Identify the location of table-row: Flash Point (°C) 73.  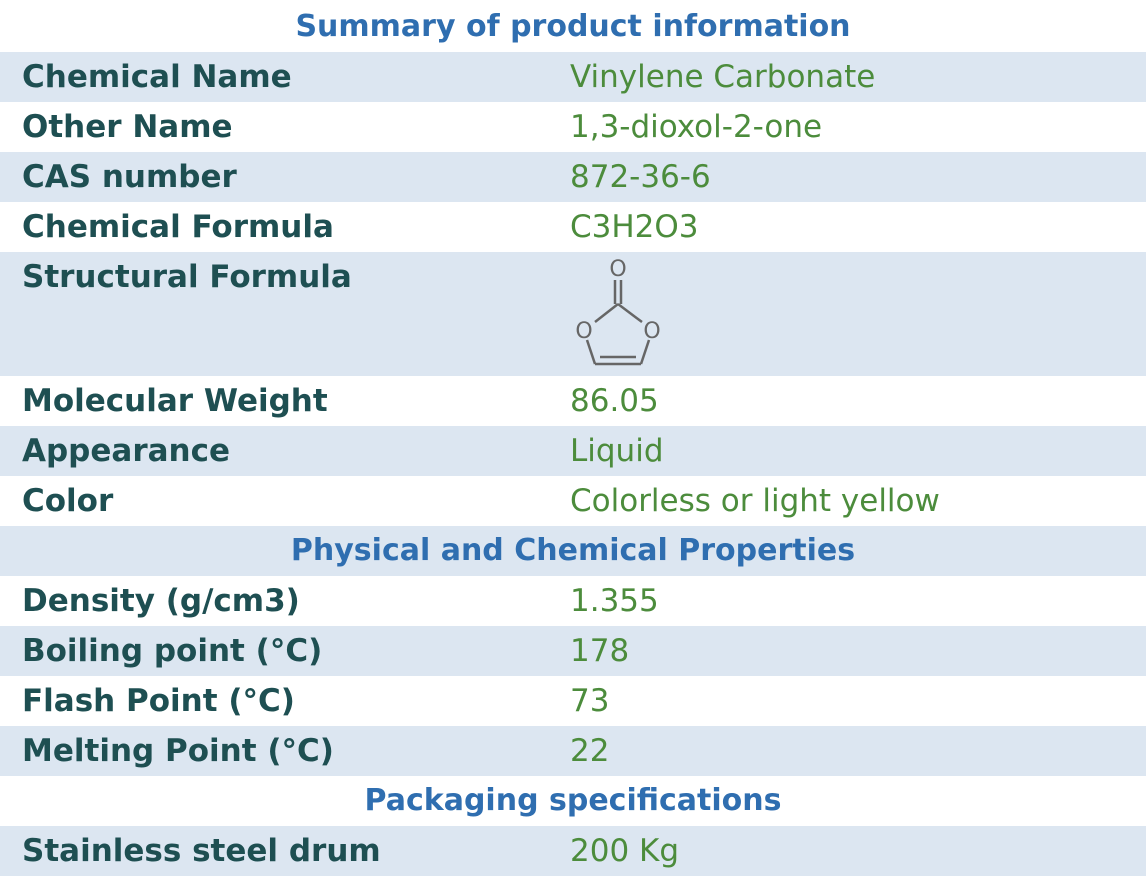
(573, 701).